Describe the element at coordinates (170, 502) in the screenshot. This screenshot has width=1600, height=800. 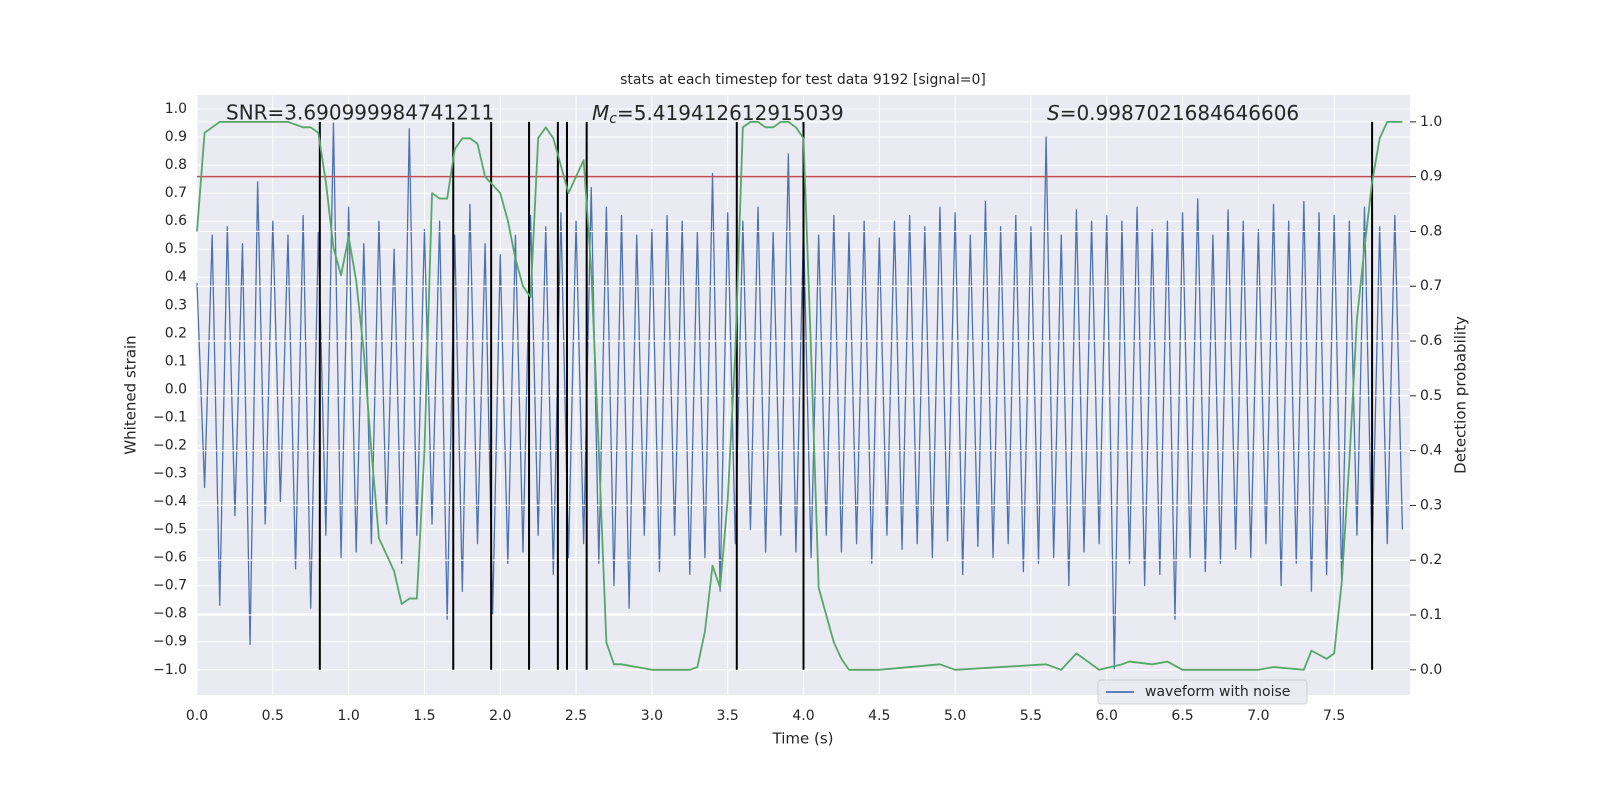
I see `y-tick-label: −0.4` at that location.